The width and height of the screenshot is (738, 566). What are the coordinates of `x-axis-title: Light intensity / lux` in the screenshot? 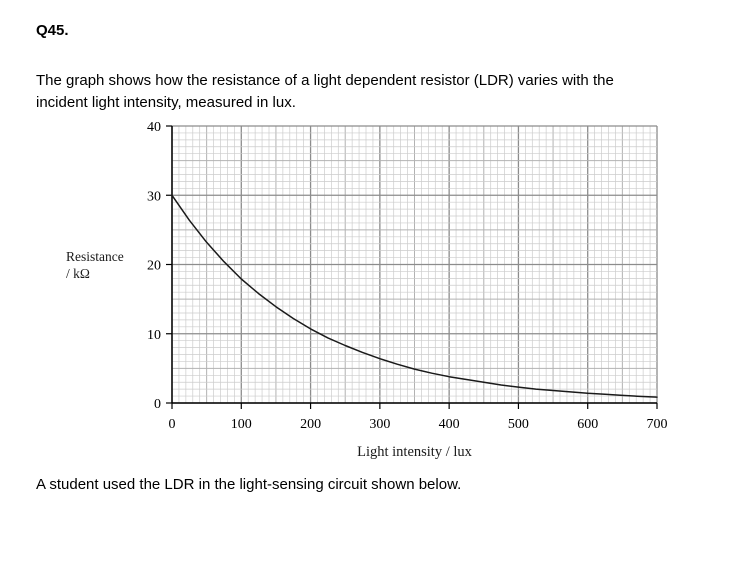 It's located at (415, 452).